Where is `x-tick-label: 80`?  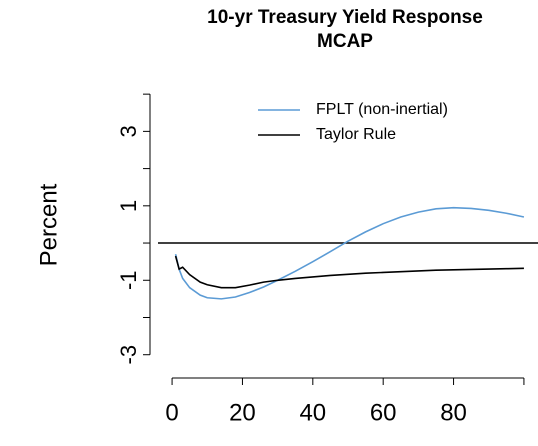
x-tick-label: 80 is located at coordinates (453, 412).